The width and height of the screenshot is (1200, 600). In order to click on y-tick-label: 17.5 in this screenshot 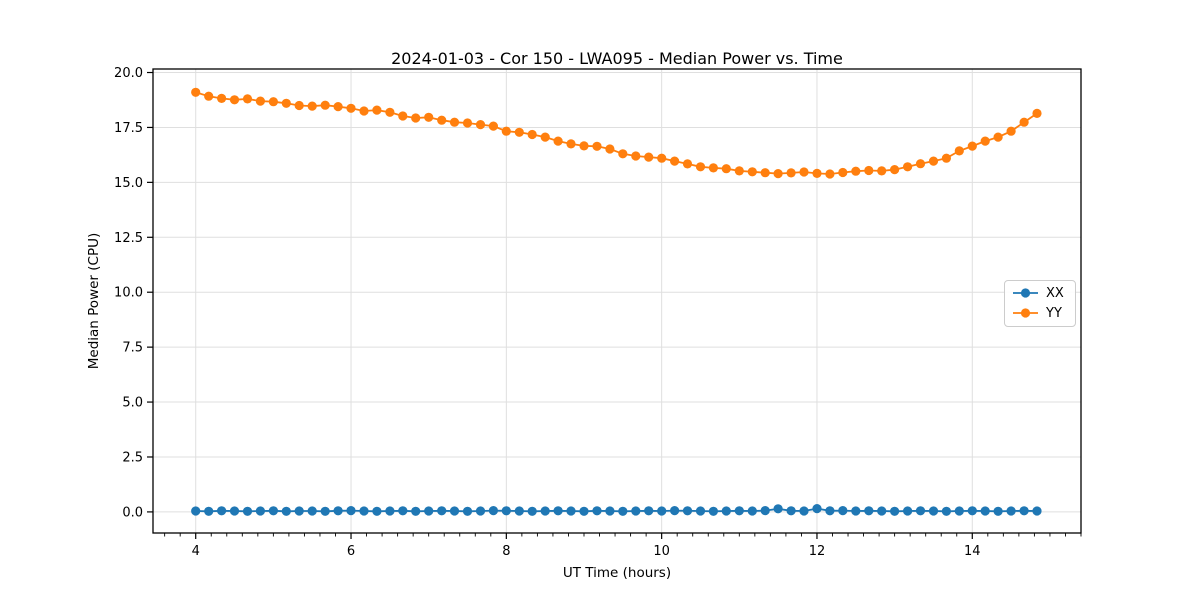, I will do `click(128, 128)`.